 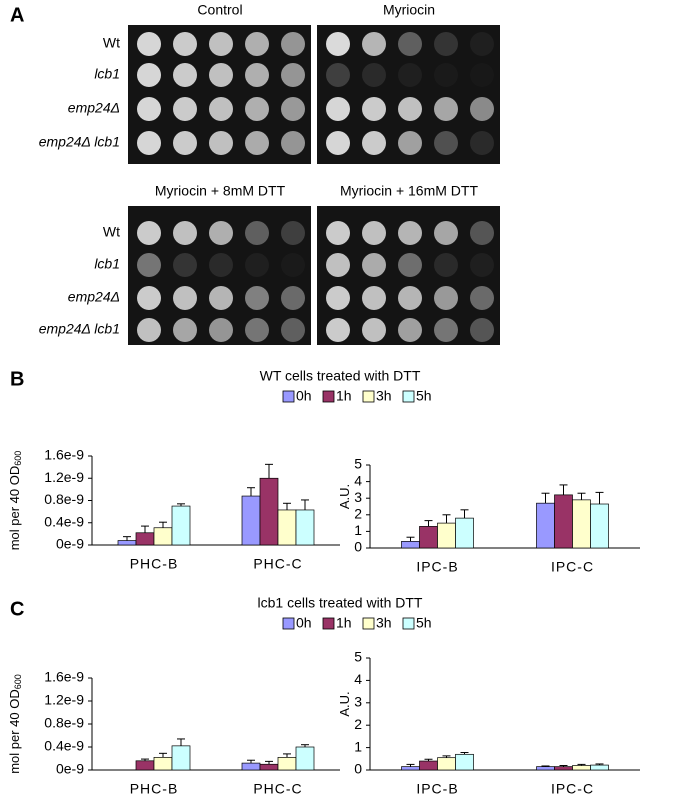 I want to click on y-axis-label-text: mol per 40 OD, so click(x=14, y=508).